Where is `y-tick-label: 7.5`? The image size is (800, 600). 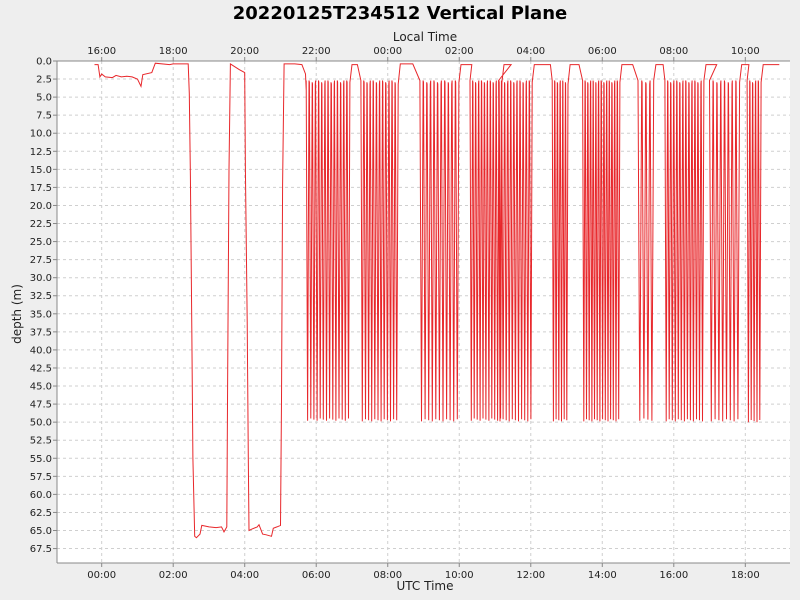
y-tick-label: 7.5 is located at coordinates (44, 116).